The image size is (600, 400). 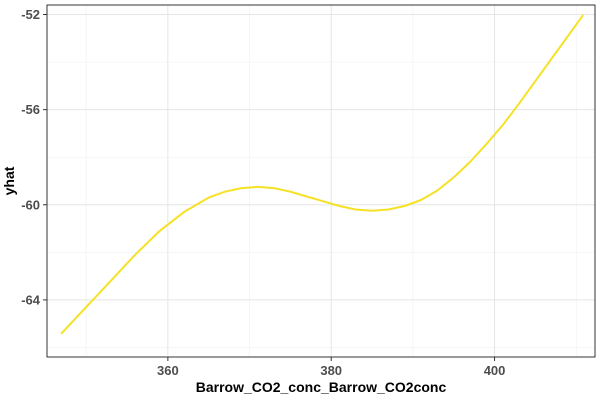 I want to click on x-axis: 360 380 400, so click(x=331, y=367).